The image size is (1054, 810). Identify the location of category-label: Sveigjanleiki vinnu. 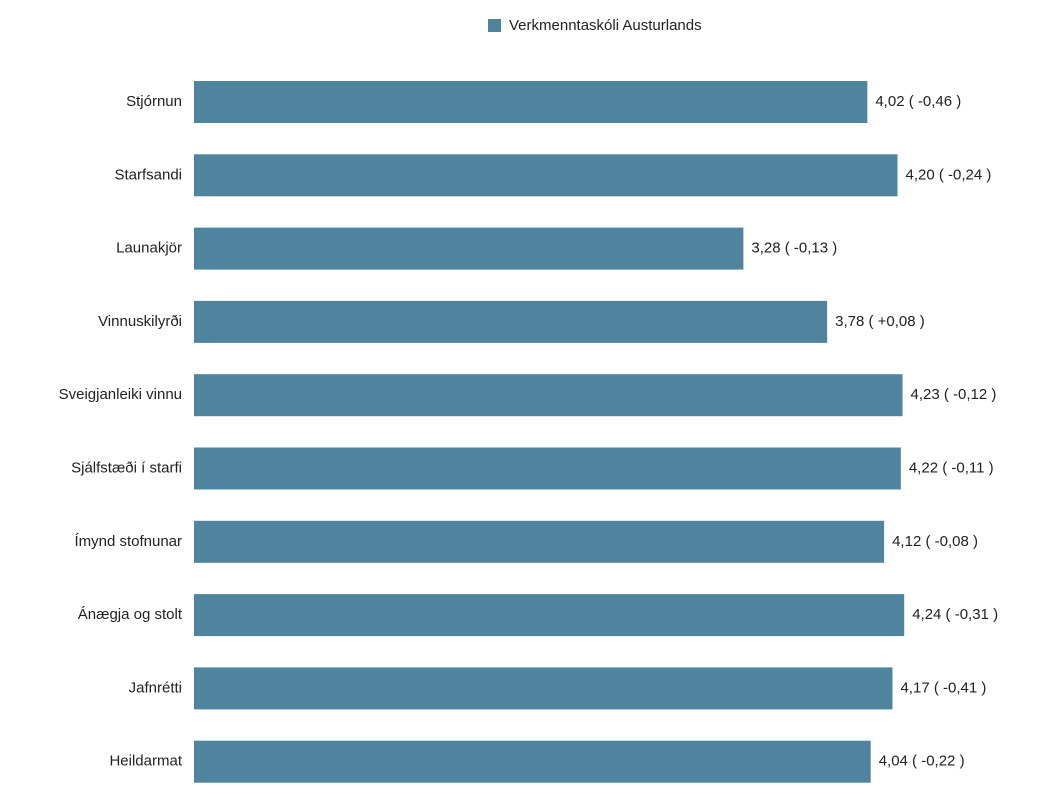
(120, 394).